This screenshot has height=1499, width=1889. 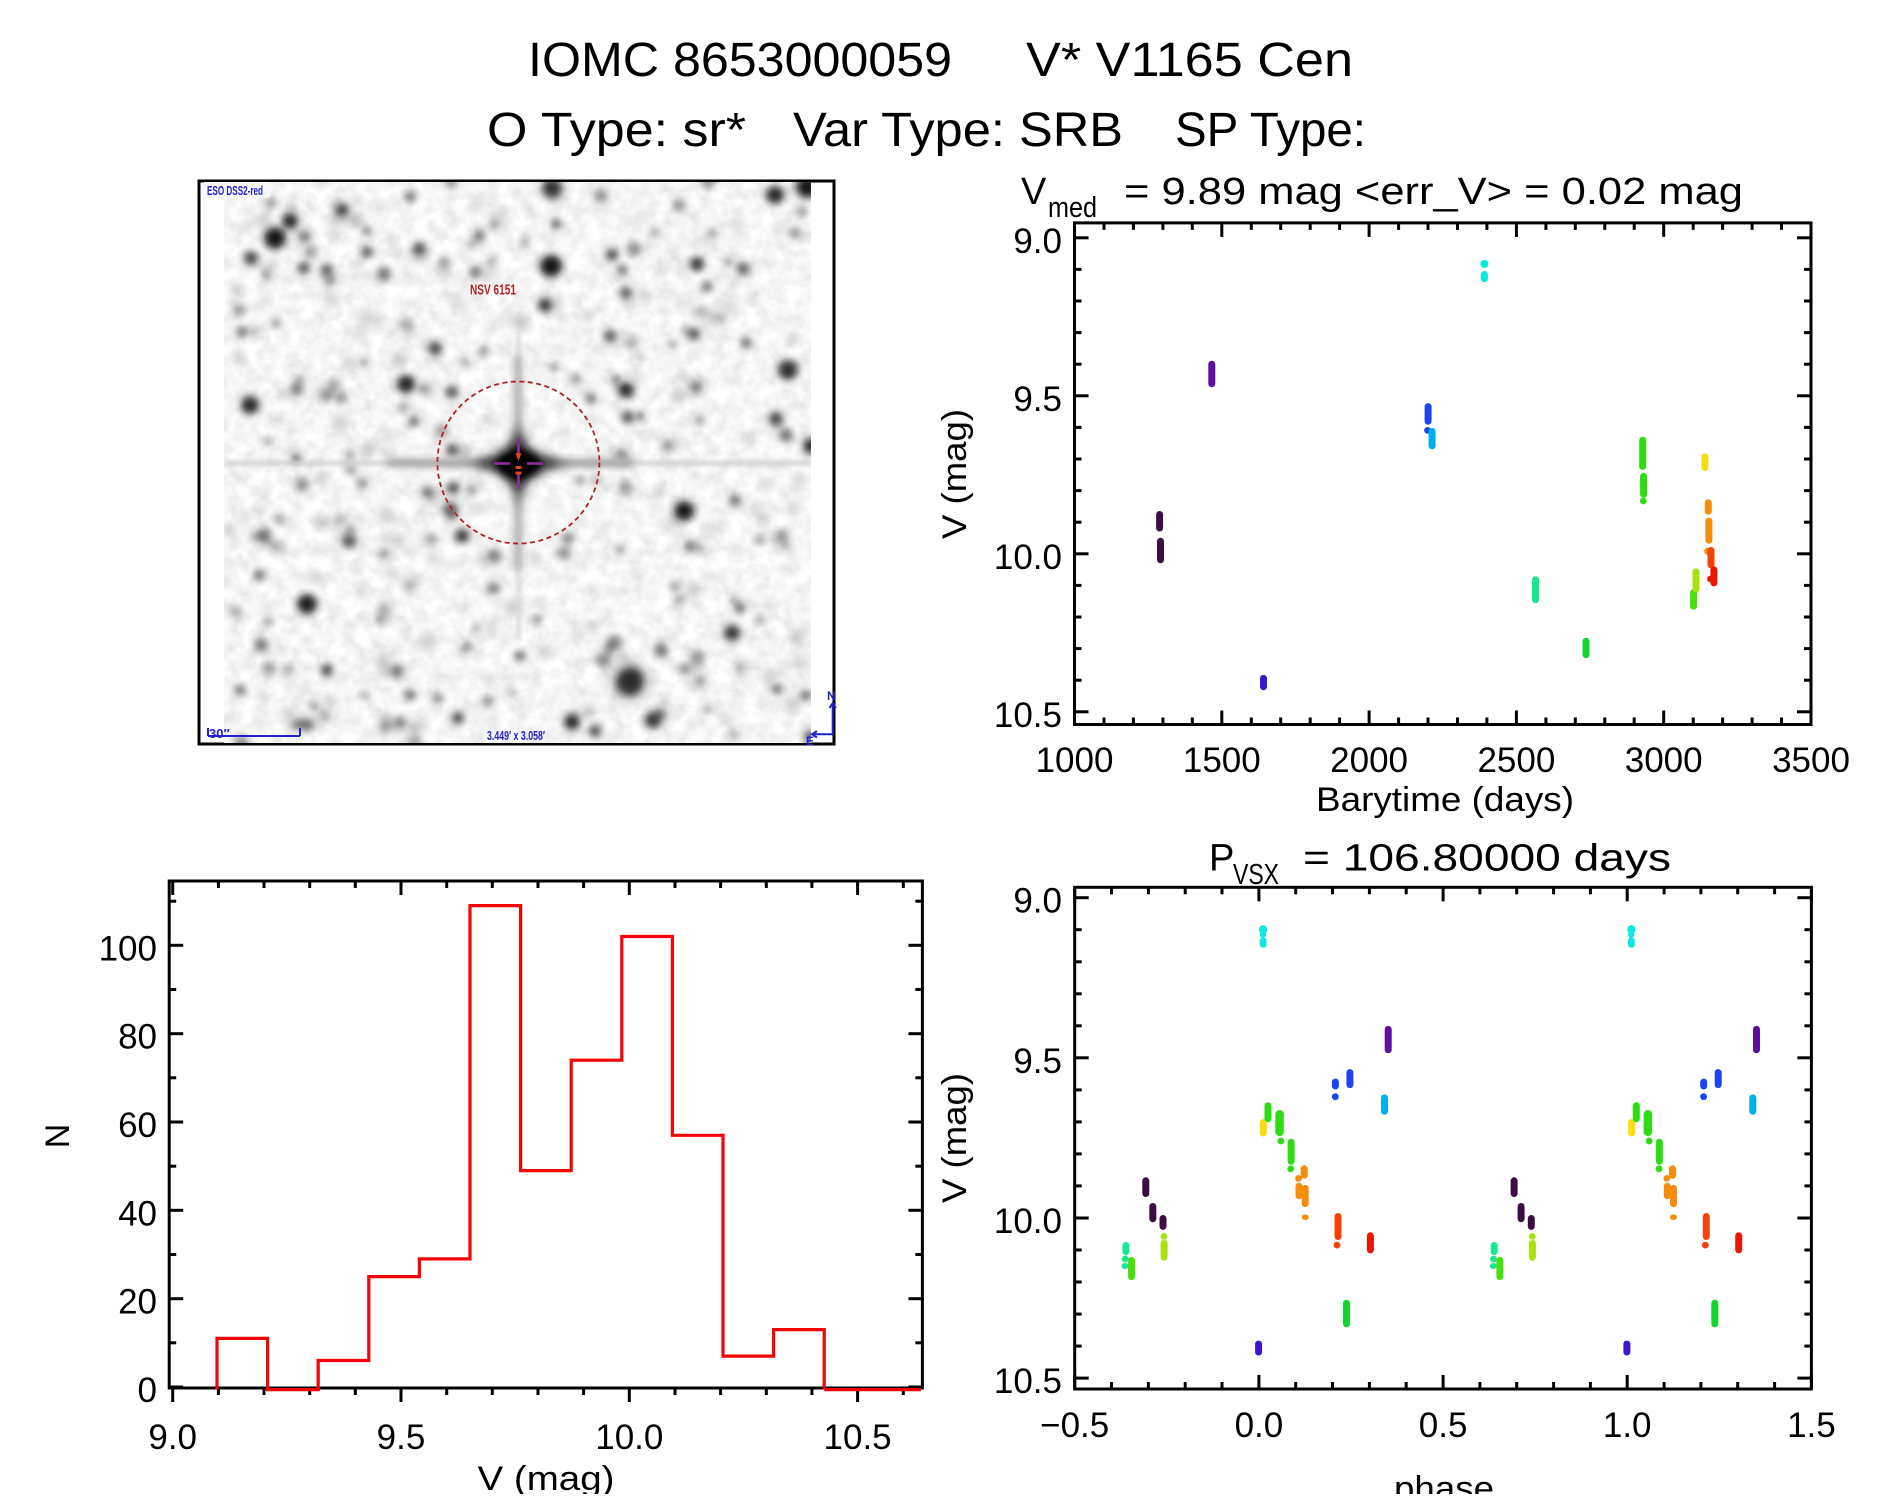 What do you see at coordinates (137, 1213) in the screenshot?
I see `svg-text: 40` at bounding box center [137, 1213].